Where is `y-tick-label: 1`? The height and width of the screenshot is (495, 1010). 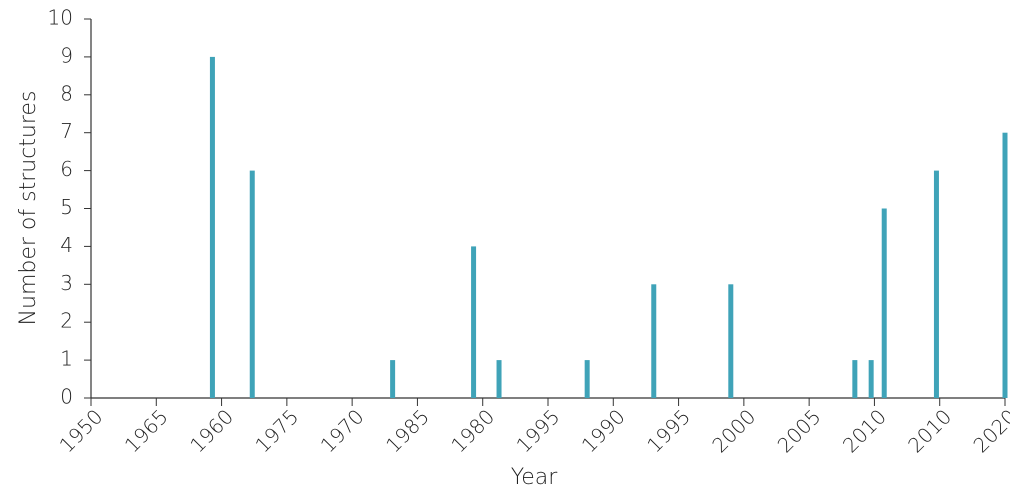
y-tick-label: 1 is located at coordinates (66, 359).